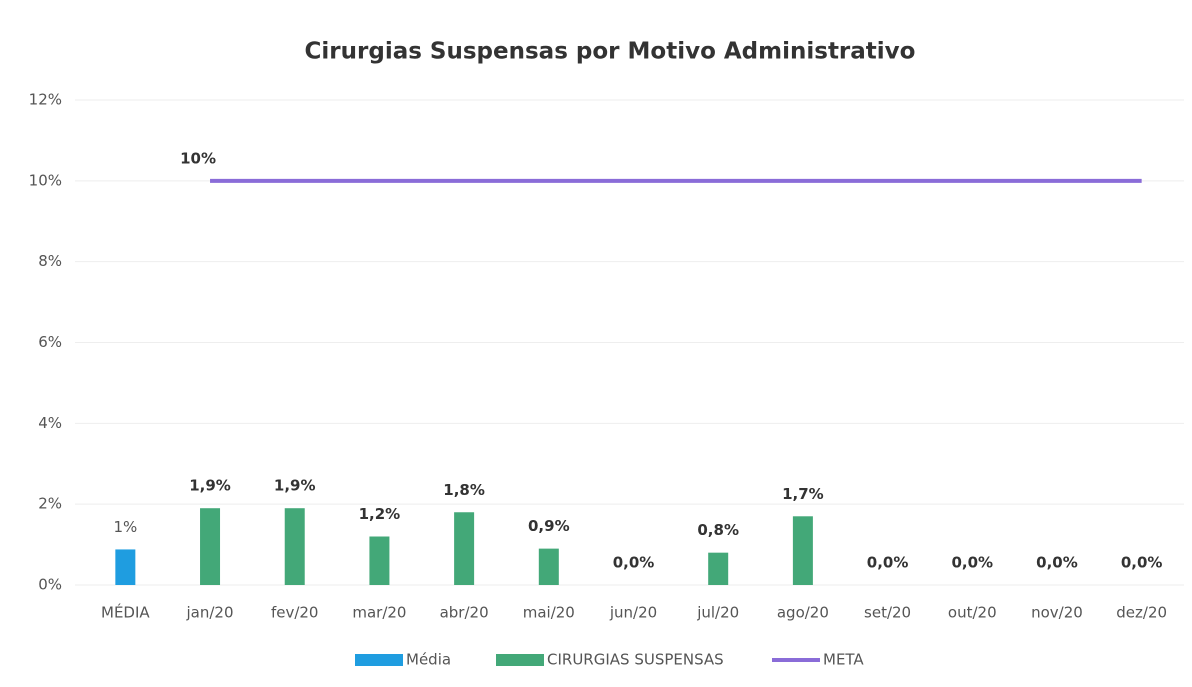 This screenshot has width=1192, height=687. I want to click on y-tick-label: 8%, so click(50, 261).